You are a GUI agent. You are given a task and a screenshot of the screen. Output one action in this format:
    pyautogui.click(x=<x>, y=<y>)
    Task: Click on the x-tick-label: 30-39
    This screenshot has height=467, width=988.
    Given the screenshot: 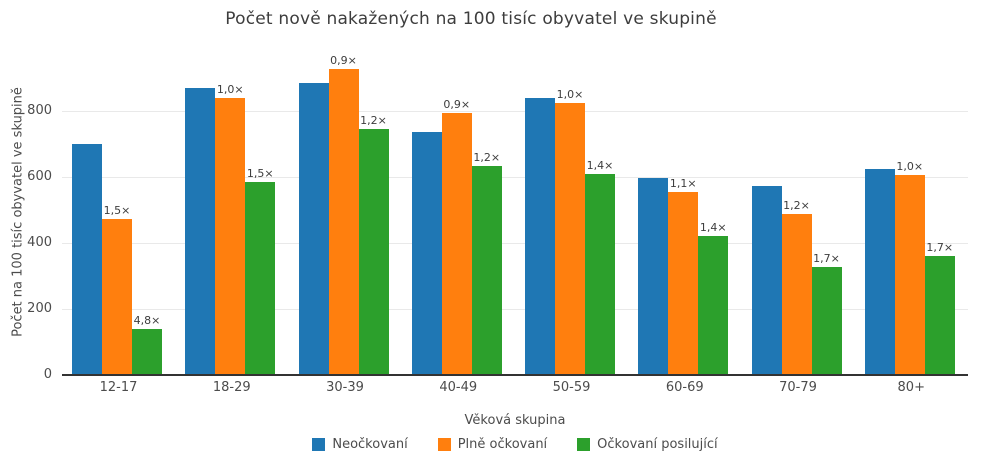 What is the action you would take?
    pyautogui.click(x=345, y=387)
    